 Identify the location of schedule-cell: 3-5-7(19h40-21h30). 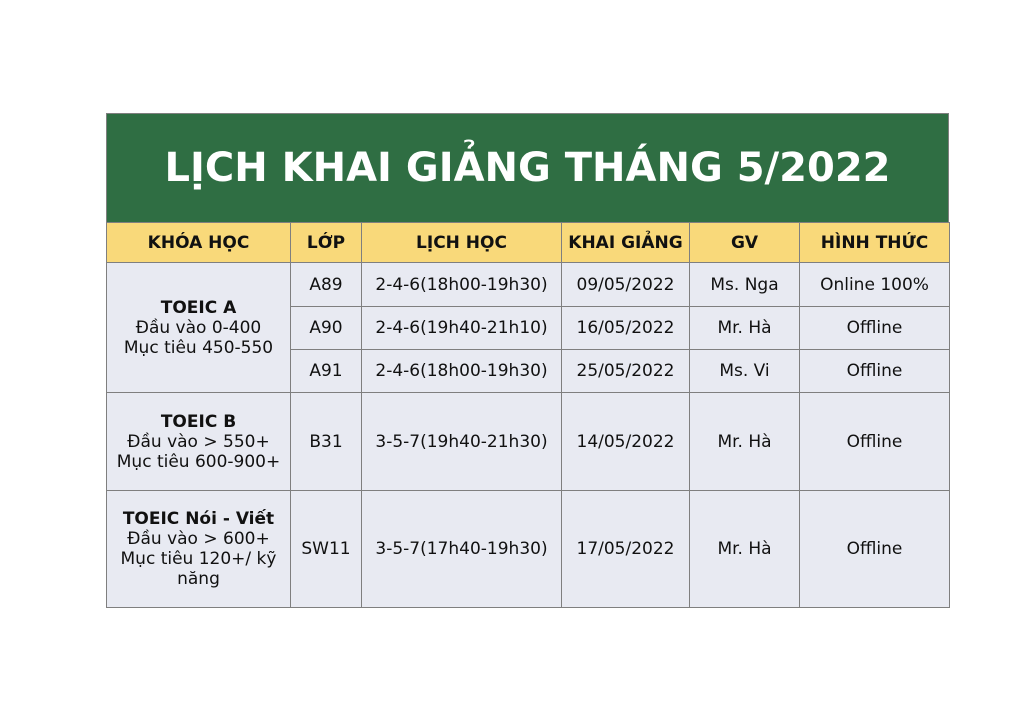
(461, 441).